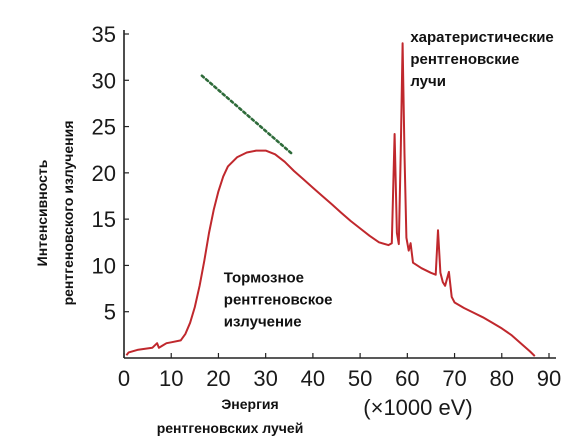  I want to click on x-tick-label: 60, so click(407, 378).